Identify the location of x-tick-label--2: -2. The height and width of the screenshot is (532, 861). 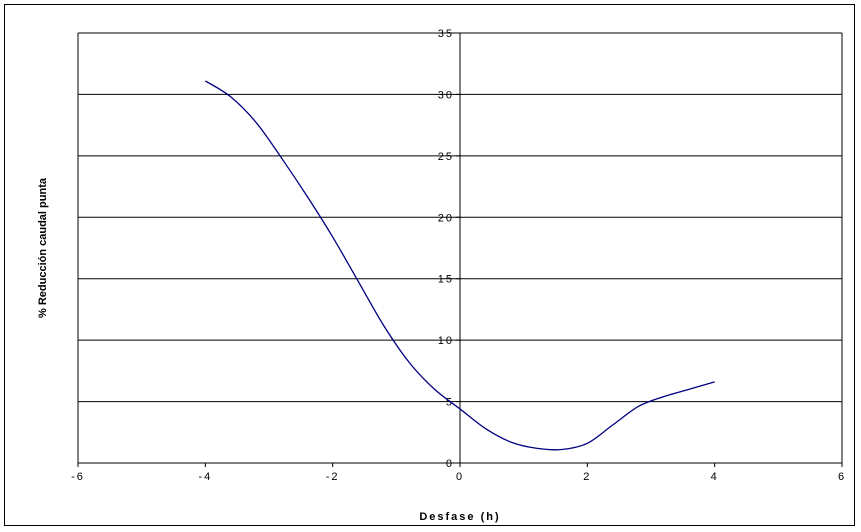
(333, 477).